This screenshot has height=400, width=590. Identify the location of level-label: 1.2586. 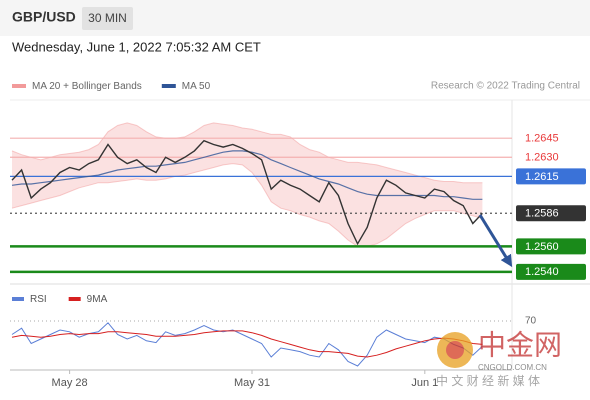
(542, 214).